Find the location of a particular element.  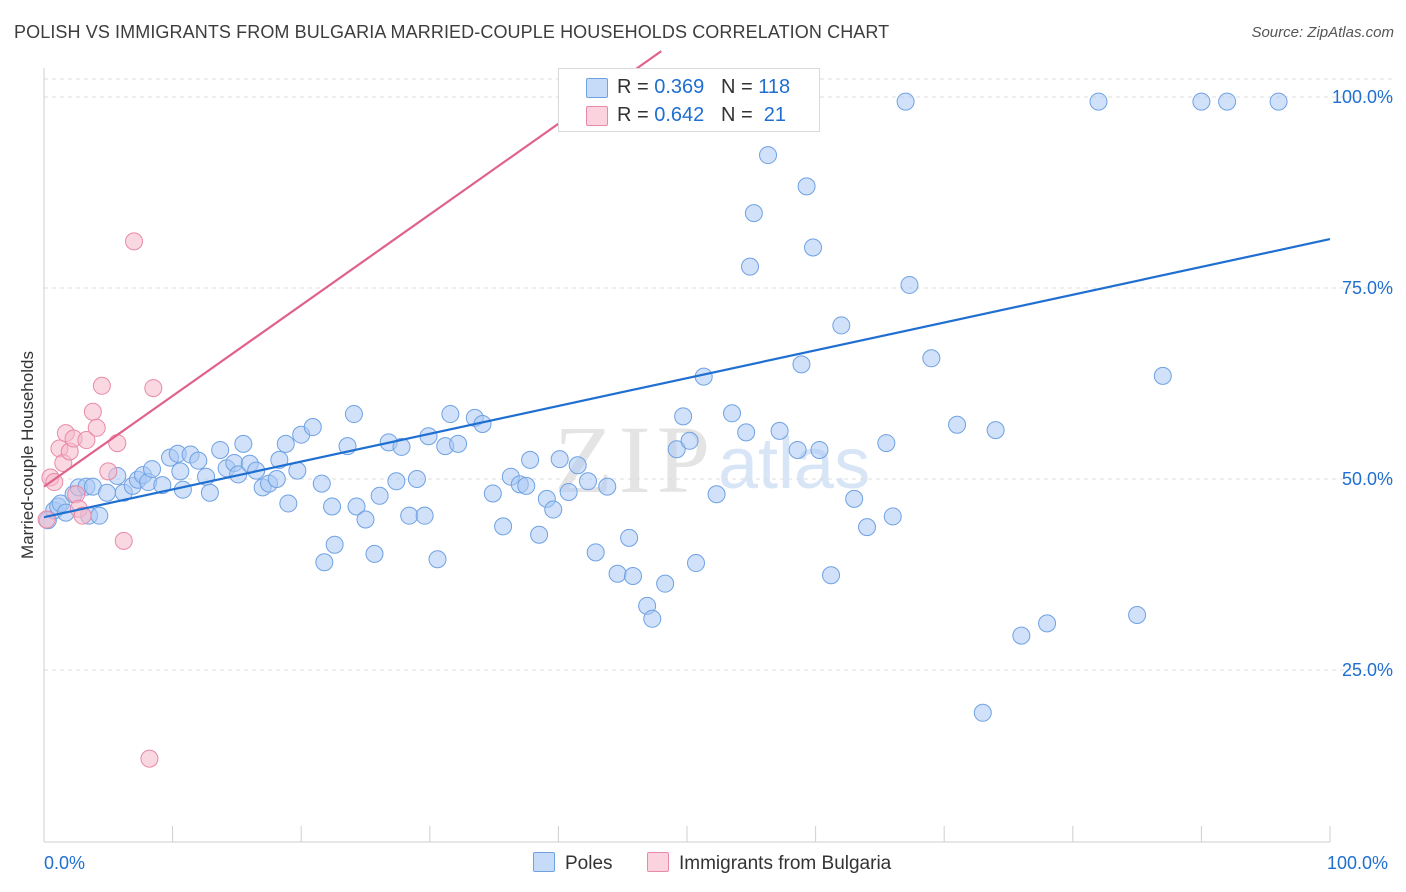

y-axis-label: Married-couple Households is located at coordinates (27, 455).